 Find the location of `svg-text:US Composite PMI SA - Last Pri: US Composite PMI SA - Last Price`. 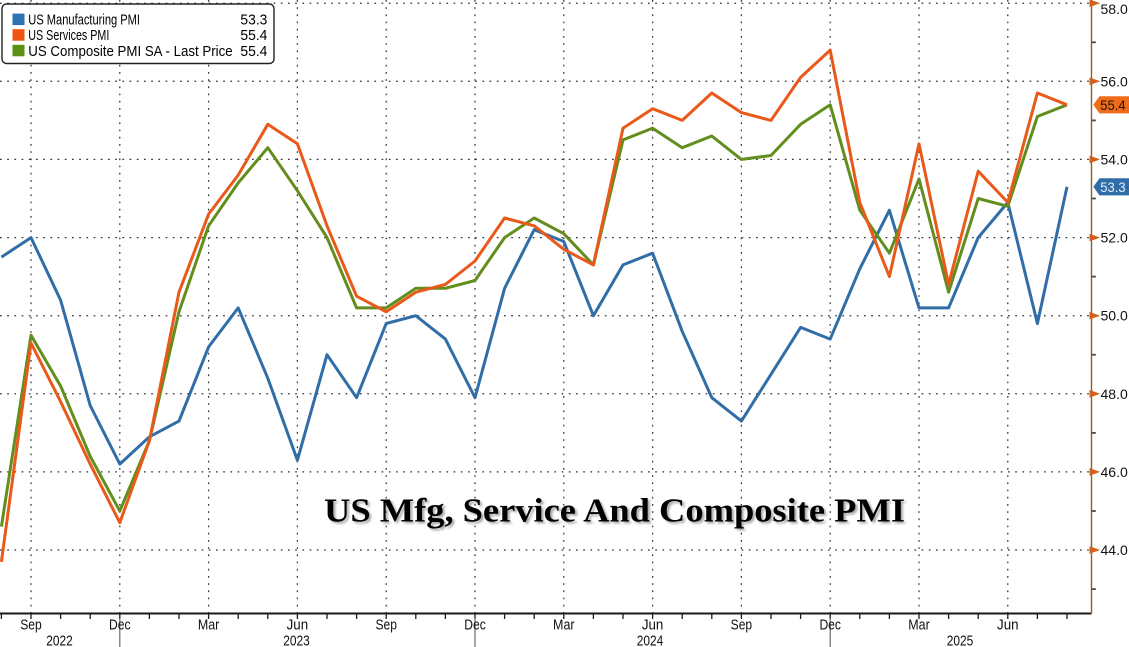

svg-text:US Composite PMI SA - Last Pri: US Composite PMI SA - Last Price is located at coordinates (130, 51).